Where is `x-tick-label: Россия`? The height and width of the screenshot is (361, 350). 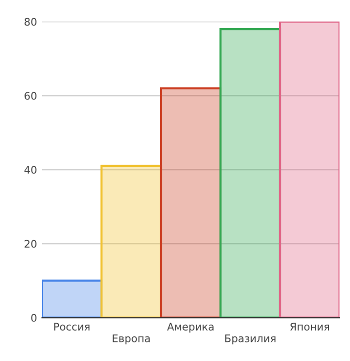
x-tick-label: Россия is located at coordinates (72, 326).